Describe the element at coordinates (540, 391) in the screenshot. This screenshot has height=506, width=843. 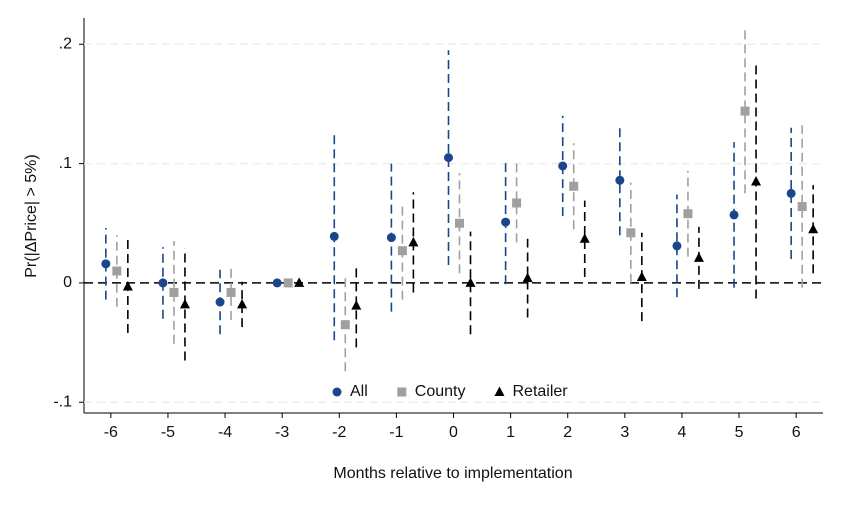
I see `legend-label: Retailer` at that location.